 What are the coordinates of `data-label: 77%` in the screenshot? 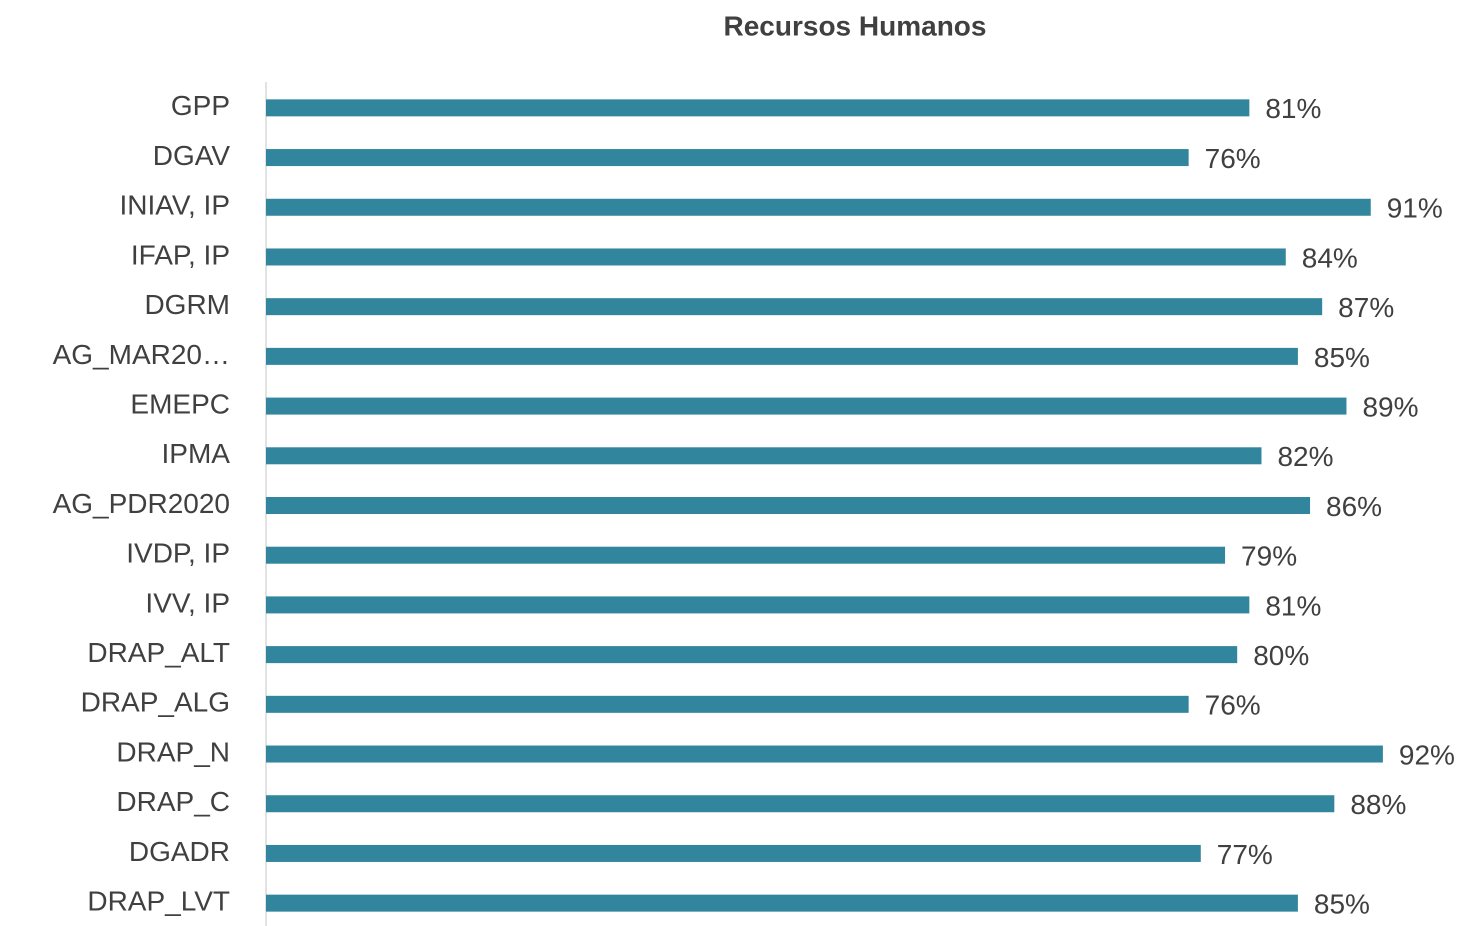 It's located at (1245, 854).